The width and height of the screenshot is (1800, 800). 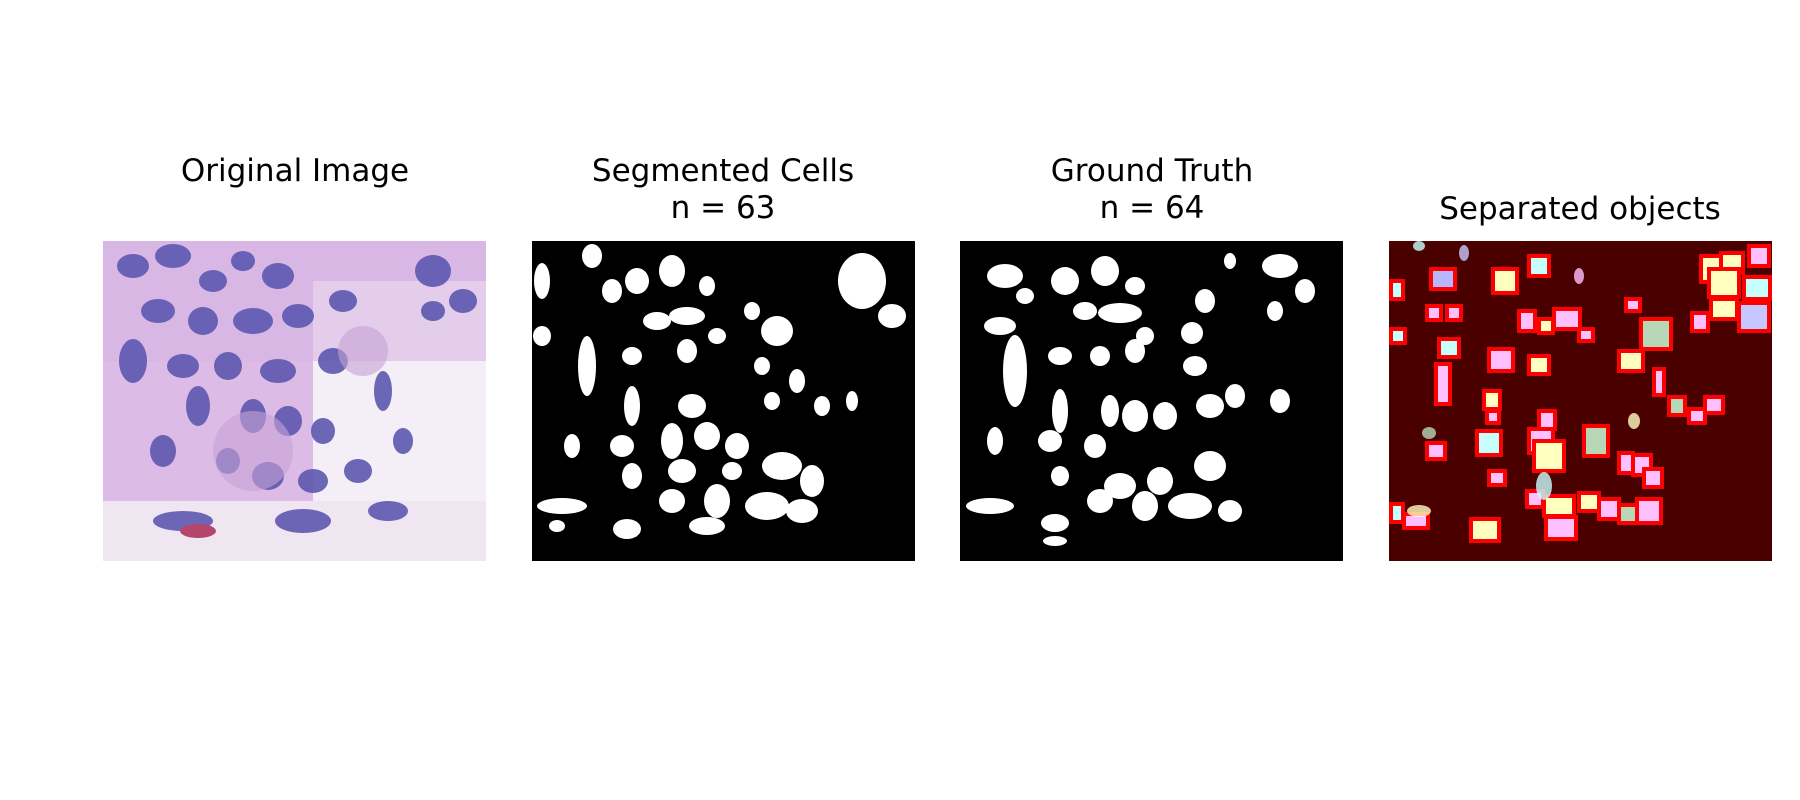 What do you see at coordinates (723, 189) in the screenshot?
I see `segmented-cells-title: Segmented Cells n = 63` at bounding box center [723, 189].